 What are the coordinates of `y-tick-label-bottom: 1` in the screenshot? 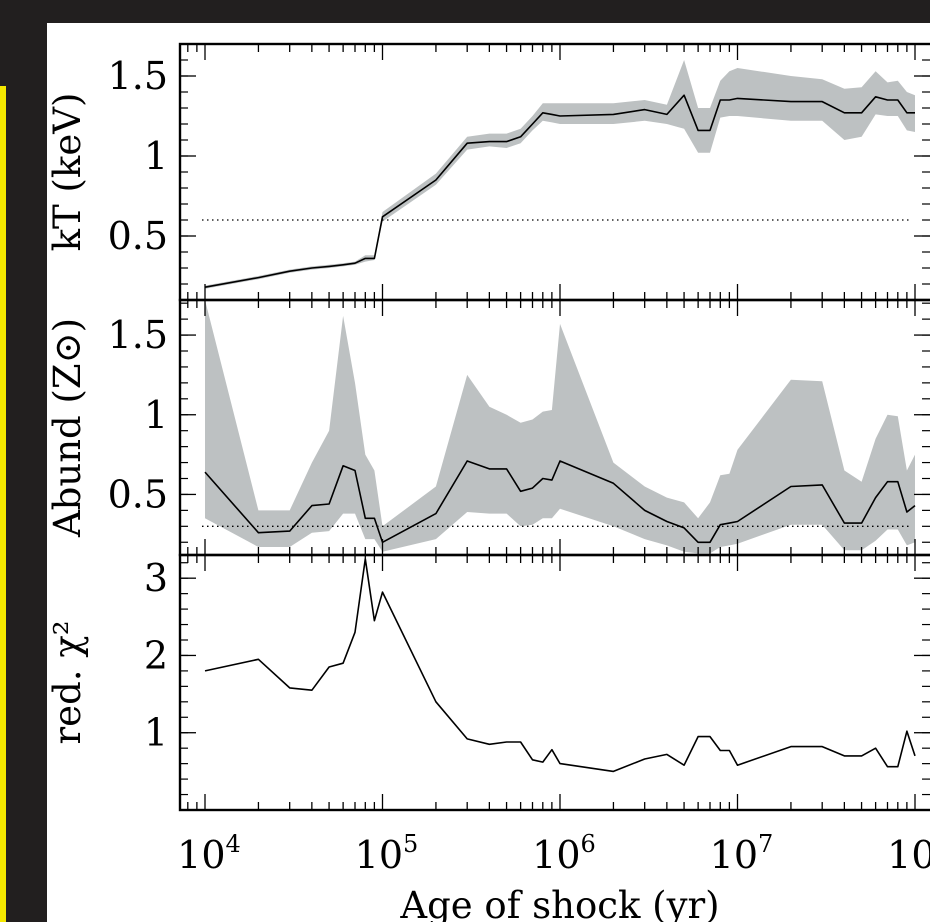 It's located at (156, 733).